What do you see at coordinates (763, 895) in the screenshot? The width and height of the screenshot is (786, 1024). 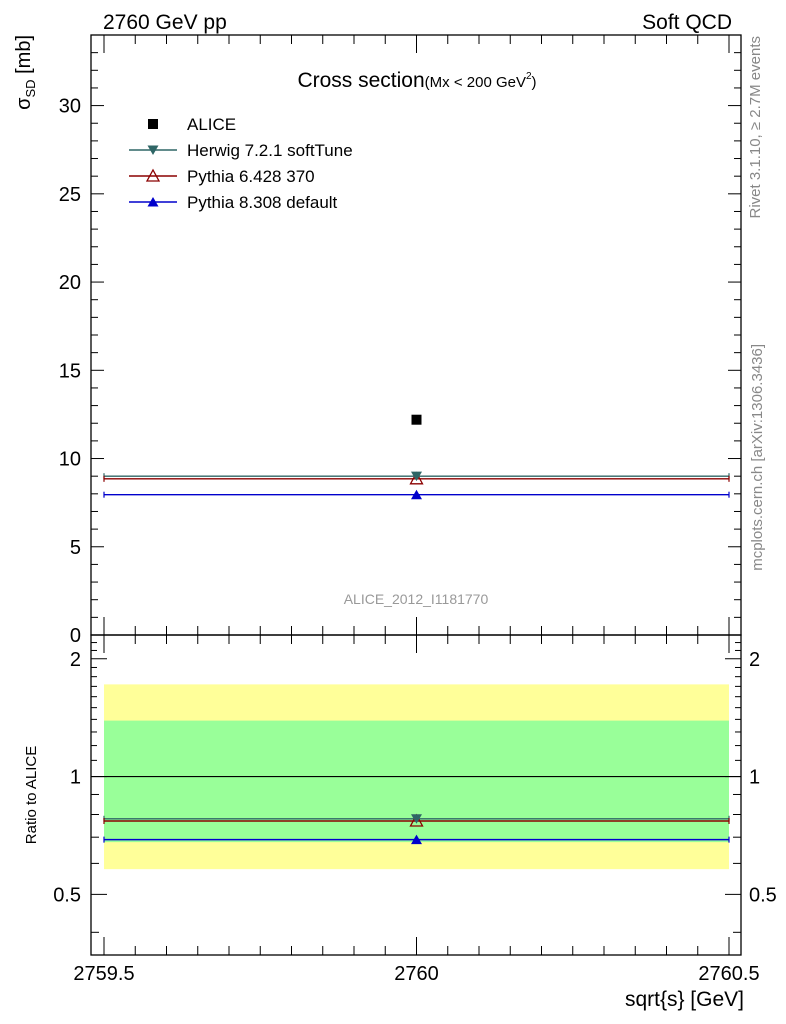 I see `ratio-ytick-label-right: 0.5` at bounding box center [763, 895].